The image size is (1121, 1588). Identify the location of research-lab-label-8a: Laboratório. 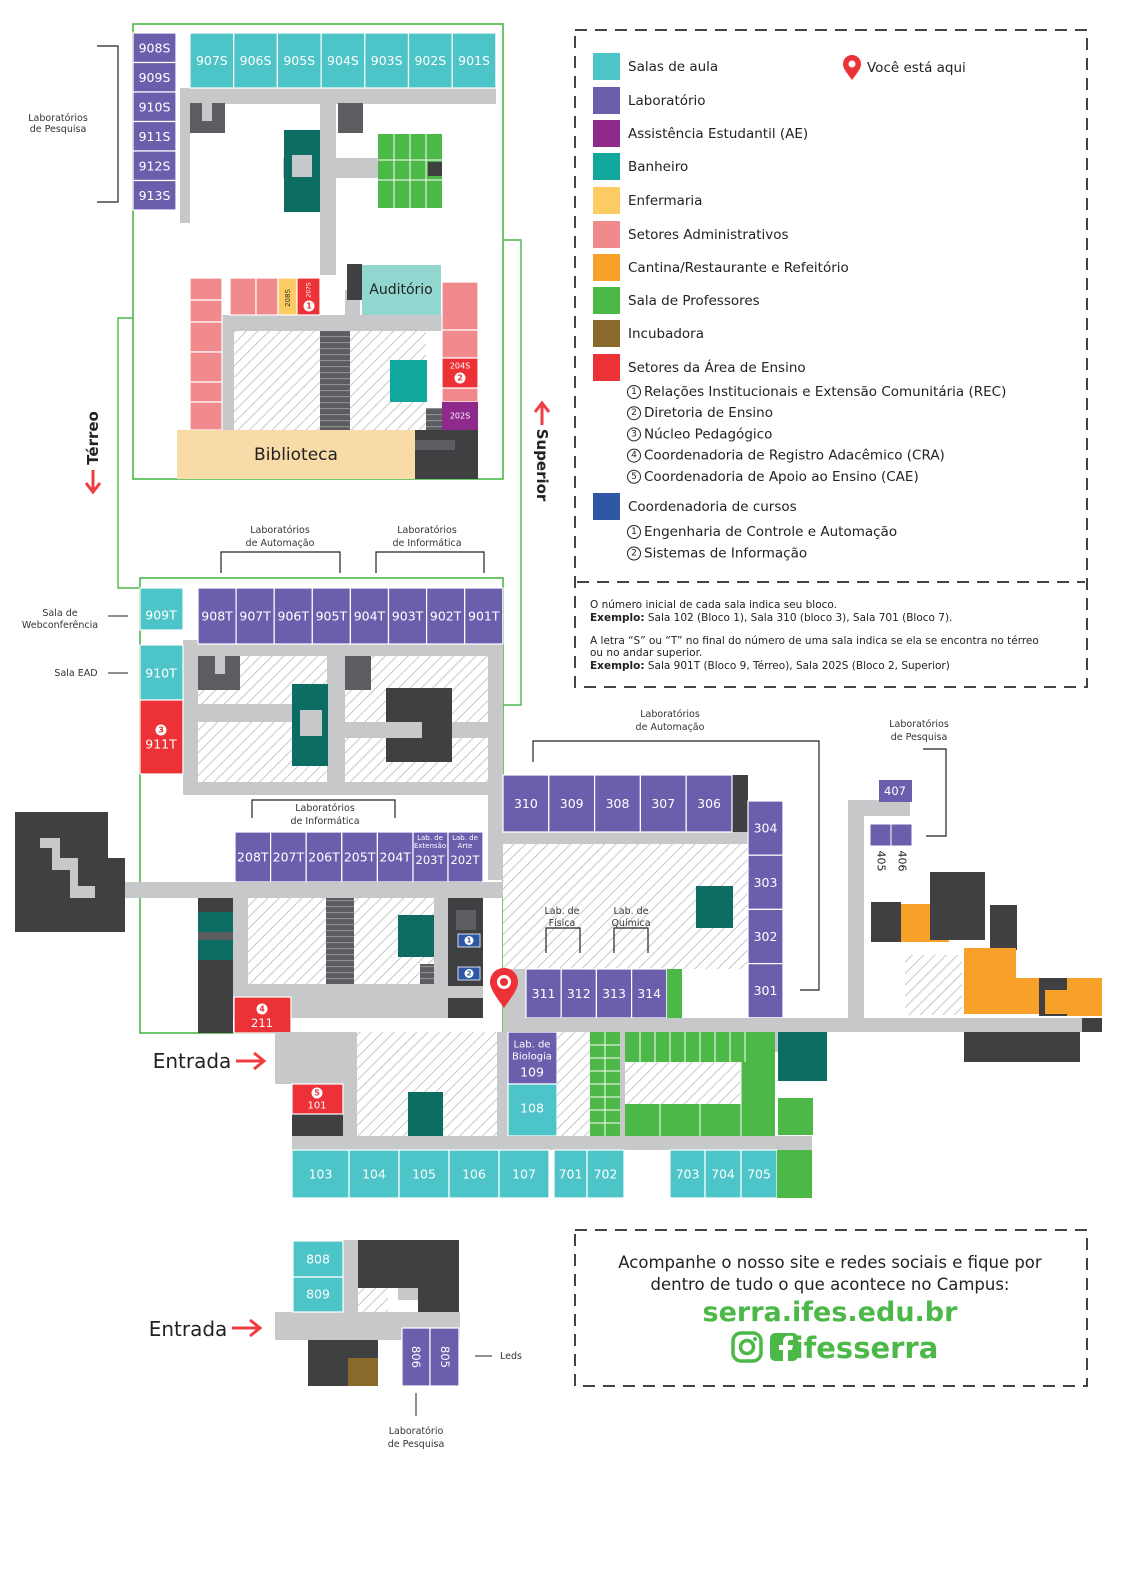
(416, 1431).